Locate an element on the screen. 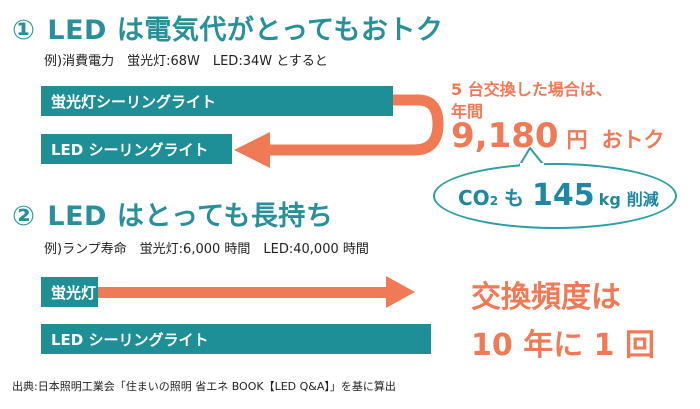 The height and width of the screenshot is (409, 700). frequency-line-1: 交換頻度は is located at coordinates (546, 297).